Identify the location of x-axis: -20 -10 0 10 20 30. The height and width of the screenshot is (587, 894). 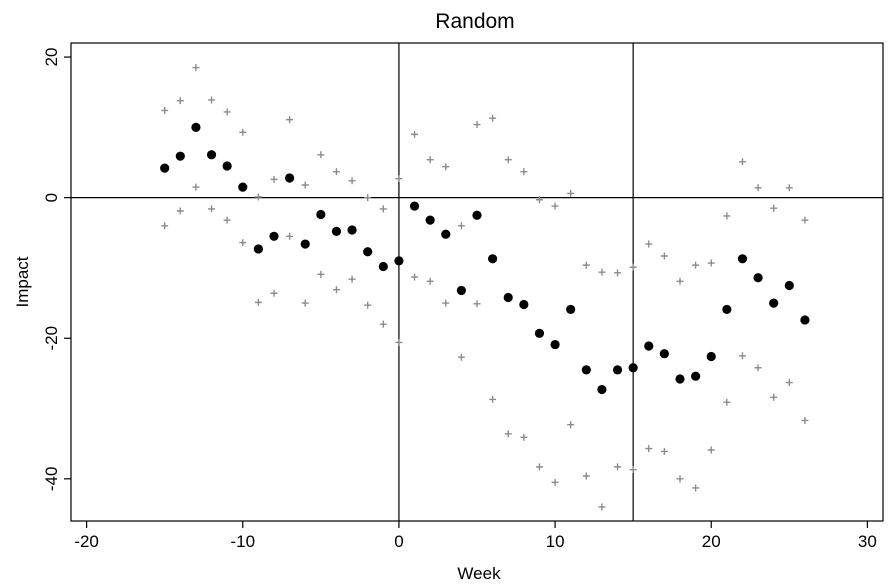
(475, 536).